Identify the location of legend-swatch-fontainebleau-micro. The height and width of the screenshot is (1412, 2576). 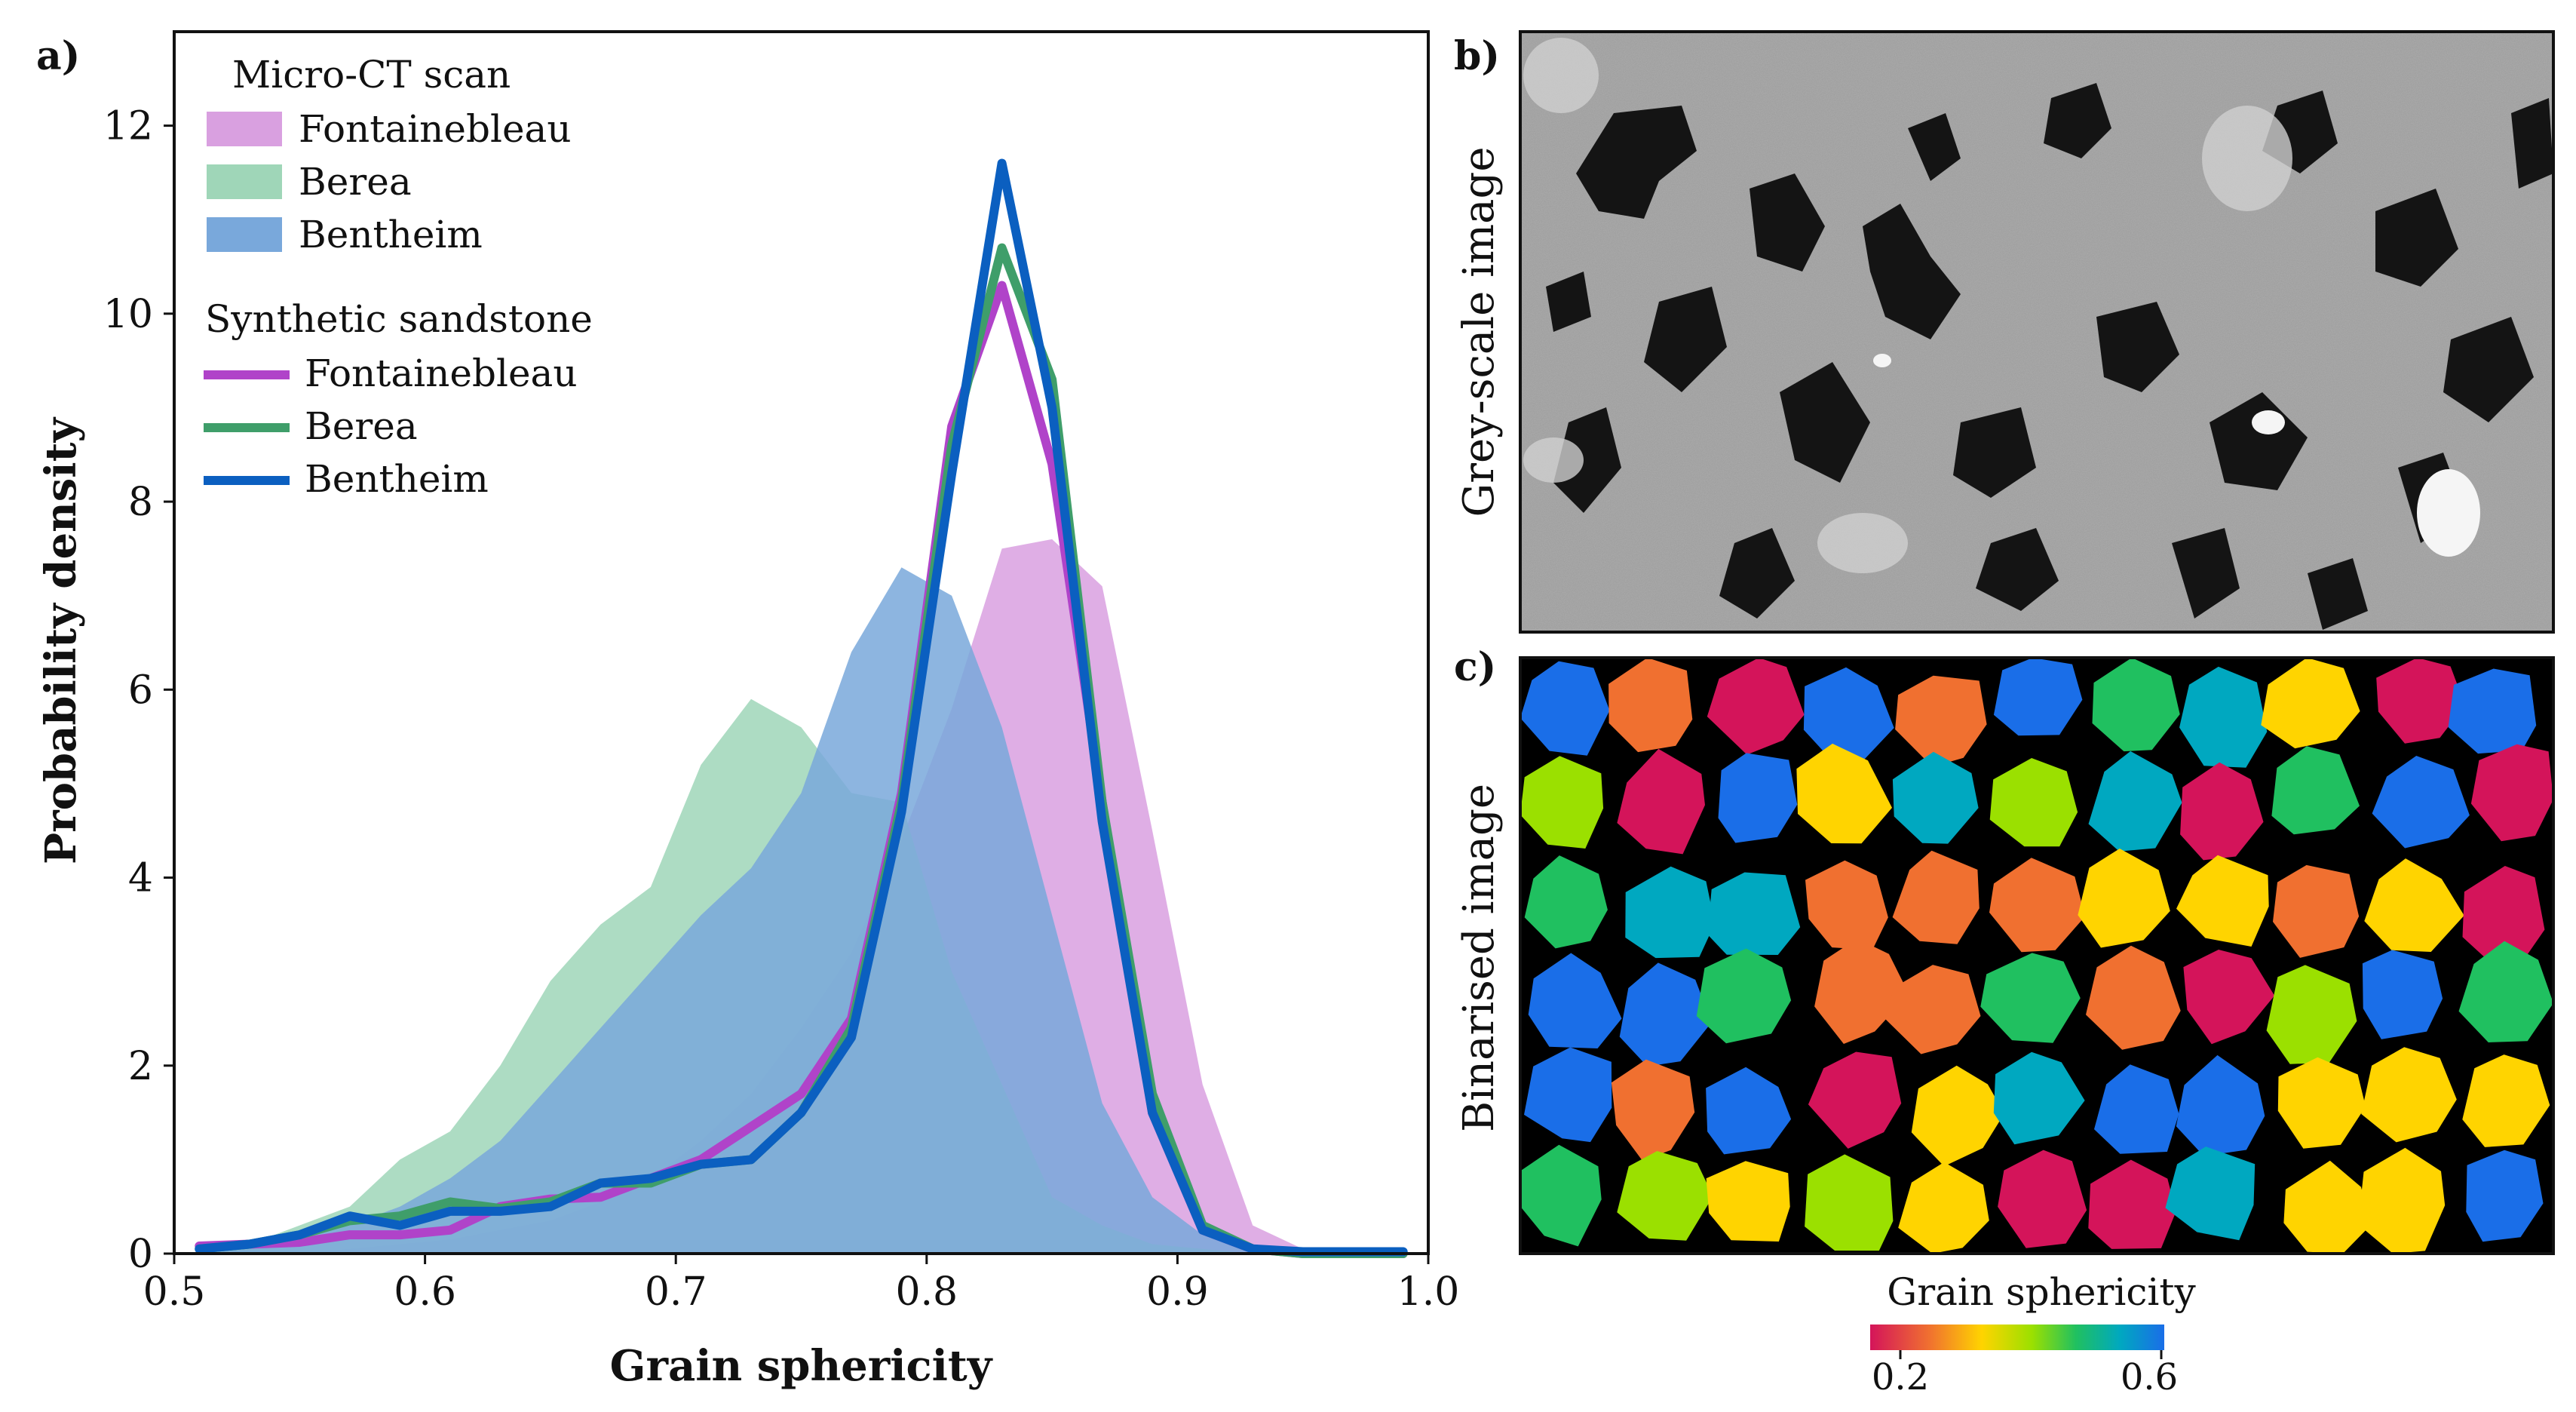
(244, 129).